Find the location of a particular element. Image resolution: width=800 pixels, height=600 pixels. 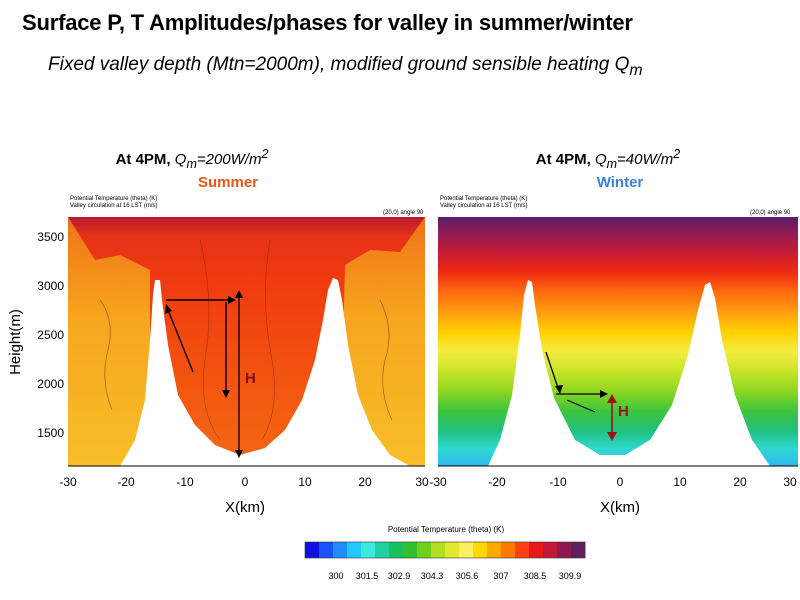

colorbar-label-305-6: 305.6 is located at coordinates (467, 576).